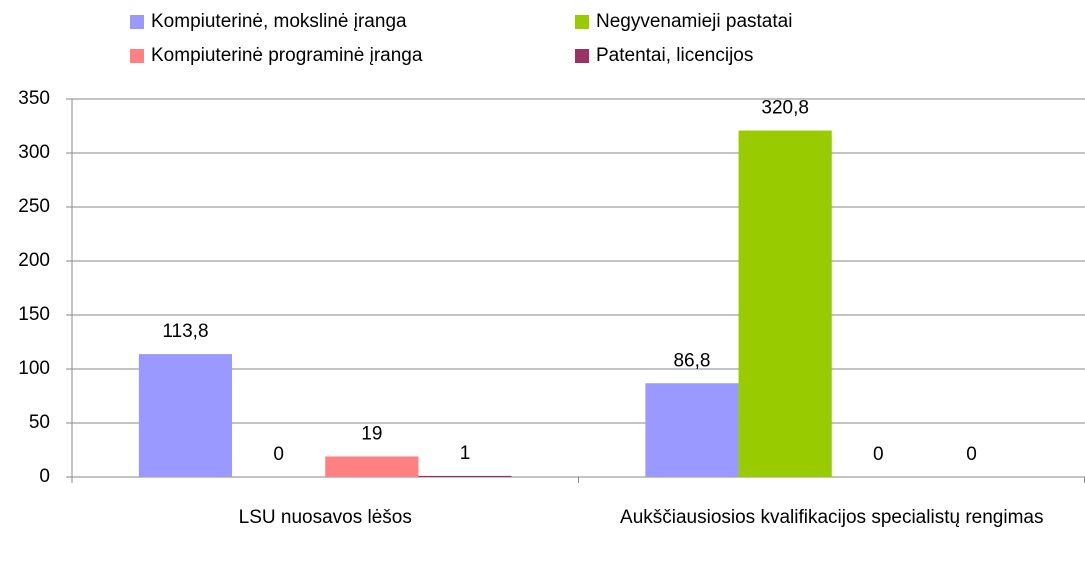  I want to click on value-label: 1, so click(465, 453).